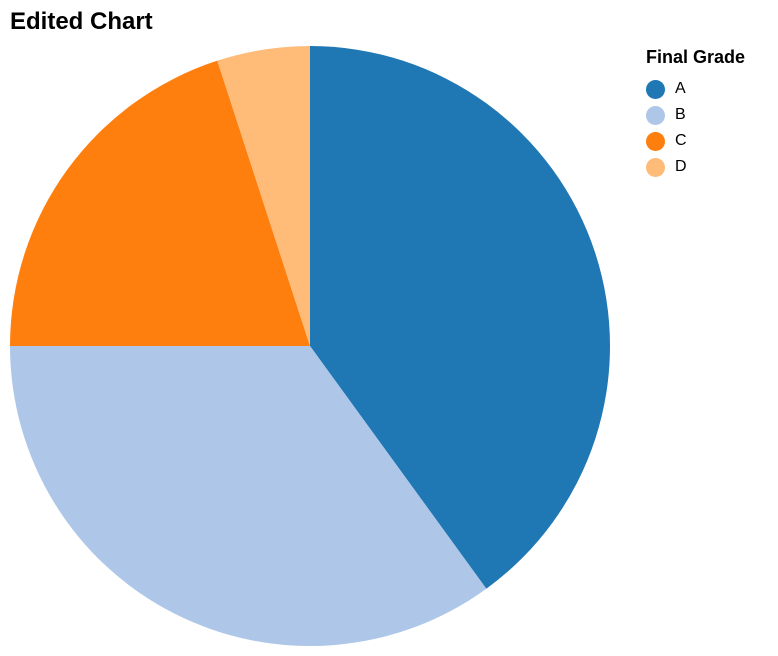 This screenshot has height=656, width=778. Describe the element at coordinates (710, 89) in the screenshot. I see `legend-item-a: A` at that location.